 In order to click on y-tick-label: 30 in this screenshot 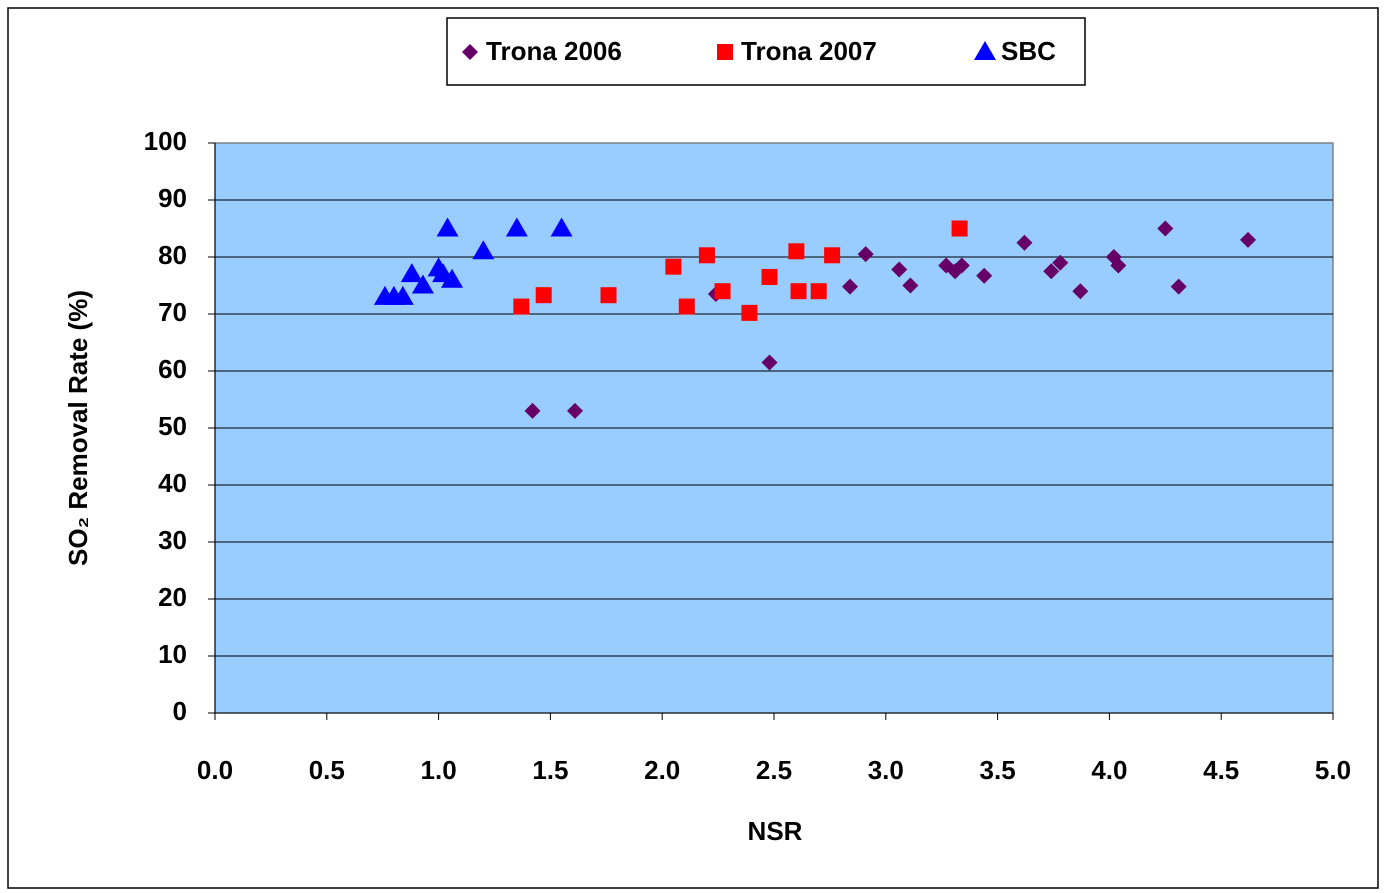, I will do `click(172, 540)`.